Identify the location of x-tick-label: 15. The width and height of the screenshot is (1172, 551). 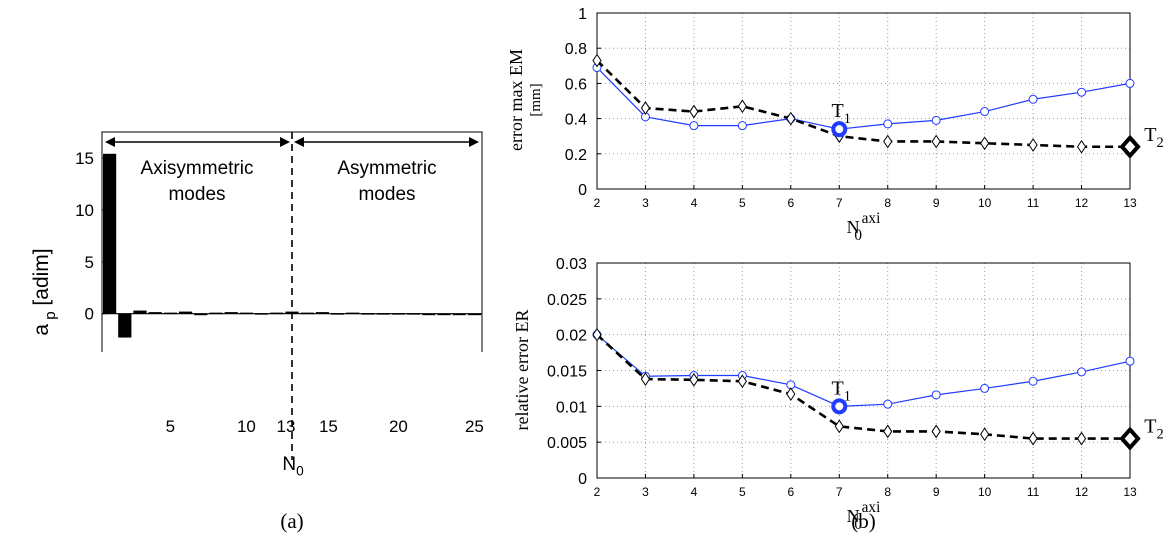
(328, 426).